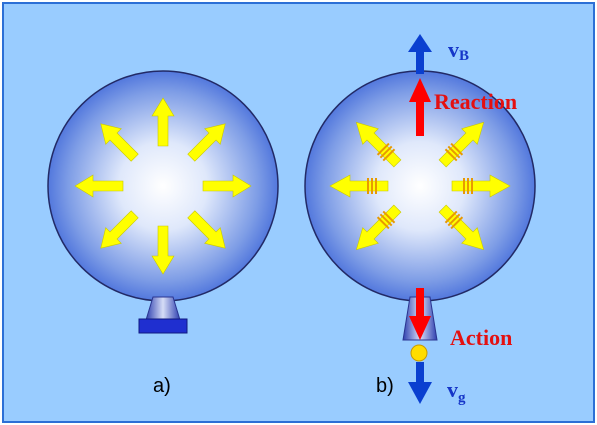 Image resolution: width=597 pixels, height=425 pixels. I want to click on gas-droplet-circle-icon, so click(419, 353).